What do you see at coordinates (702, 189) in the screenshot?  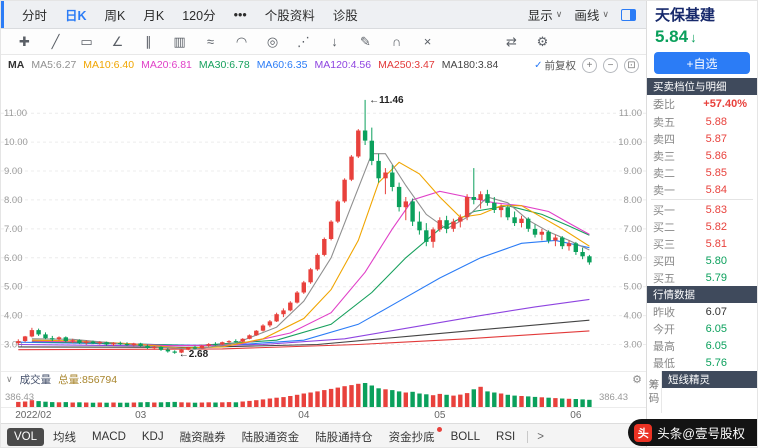 I see `sell-level-row: 卖一 5.84` at bounding box center [702, 189].